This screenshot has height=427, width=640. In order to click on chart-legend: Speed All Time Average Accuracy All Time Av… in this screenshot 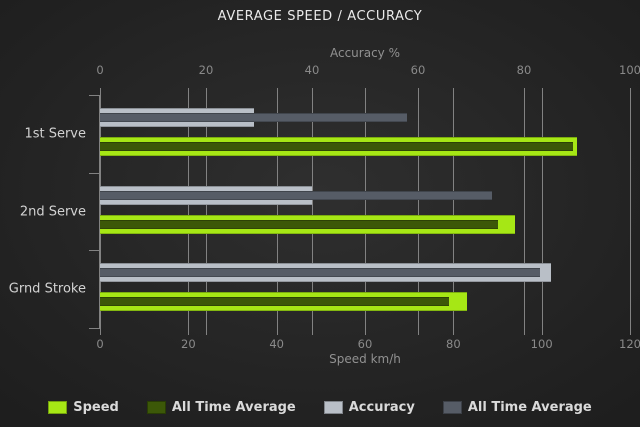, I will do `click(320, 407)`.